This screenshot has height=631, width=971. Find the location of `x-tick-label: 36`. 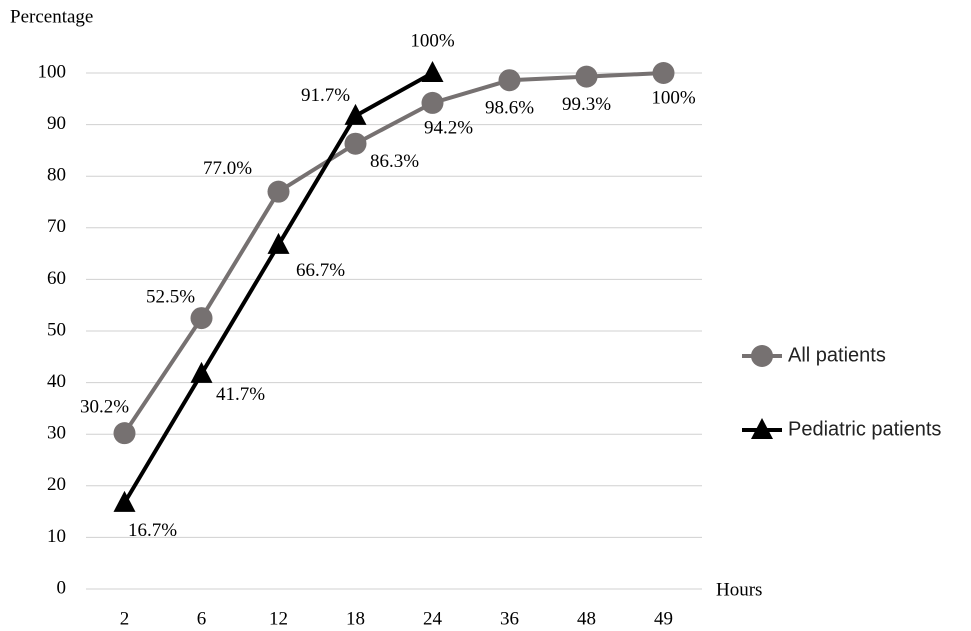

x-tick-label: 36 is located at coordinates (509, 618).